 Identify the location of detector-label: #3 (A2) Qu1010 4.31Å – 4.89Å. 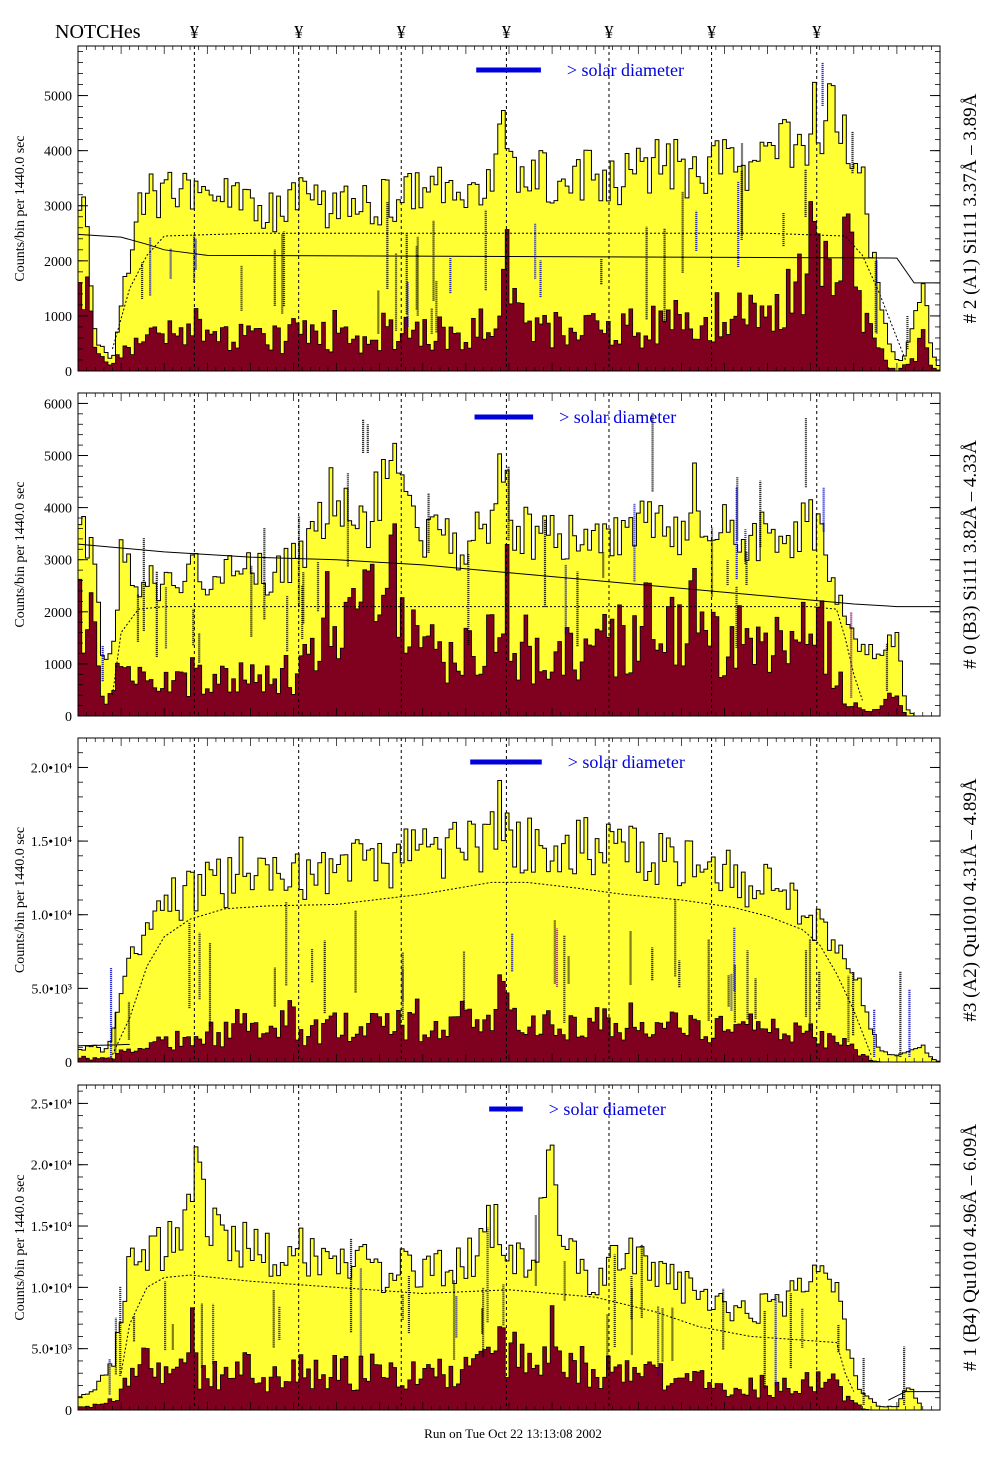
(970, 900).